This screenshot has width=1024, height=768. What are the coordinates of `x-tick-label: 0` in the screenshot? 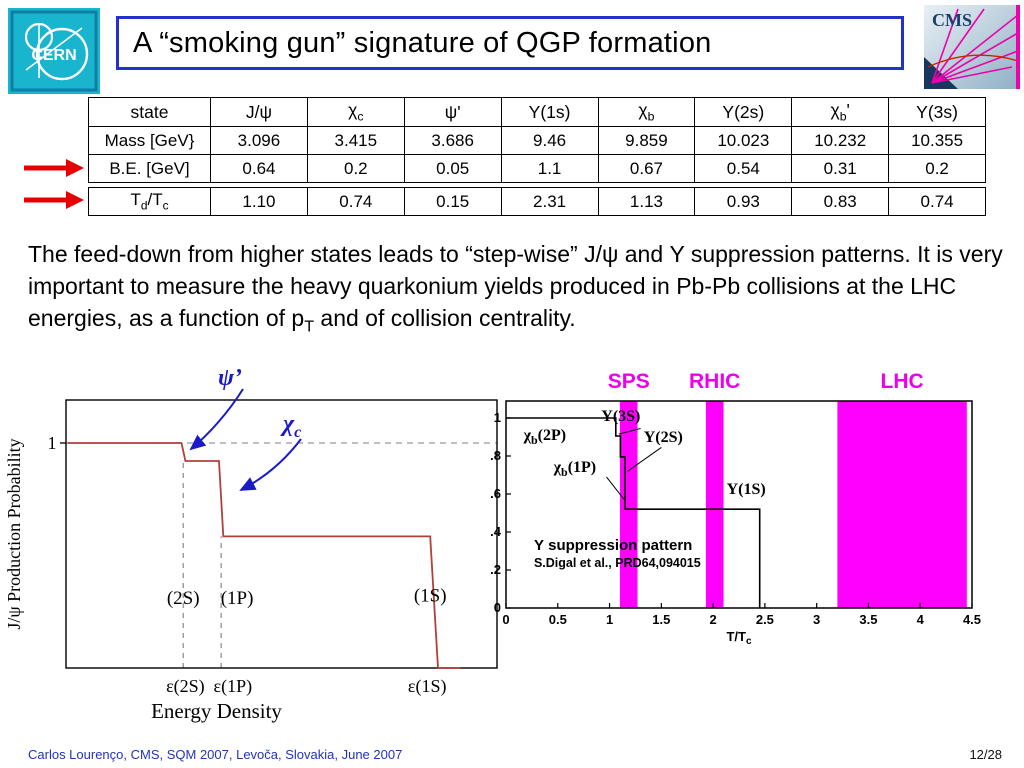 It's located at (505, 619).